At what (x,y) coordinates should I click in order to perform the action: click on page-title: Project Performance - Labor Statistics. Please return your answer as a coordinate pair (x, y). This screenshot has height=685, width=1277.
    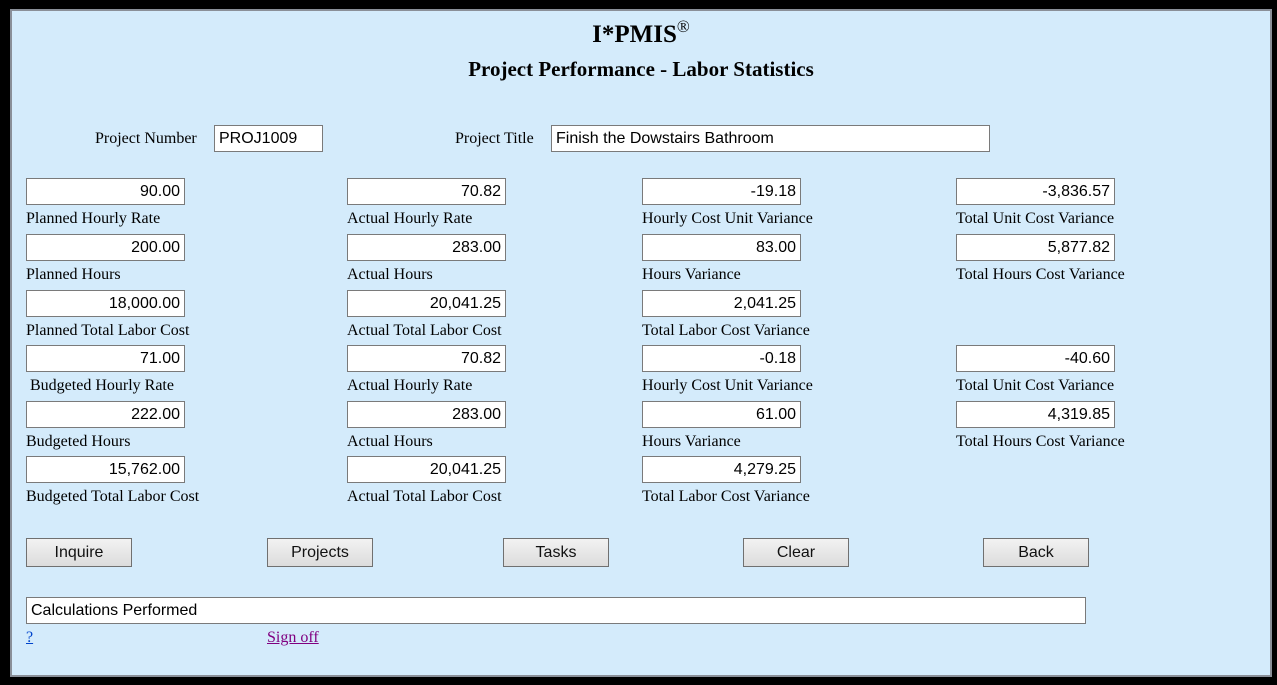
    Looking at the image, I should click on (641, 69).